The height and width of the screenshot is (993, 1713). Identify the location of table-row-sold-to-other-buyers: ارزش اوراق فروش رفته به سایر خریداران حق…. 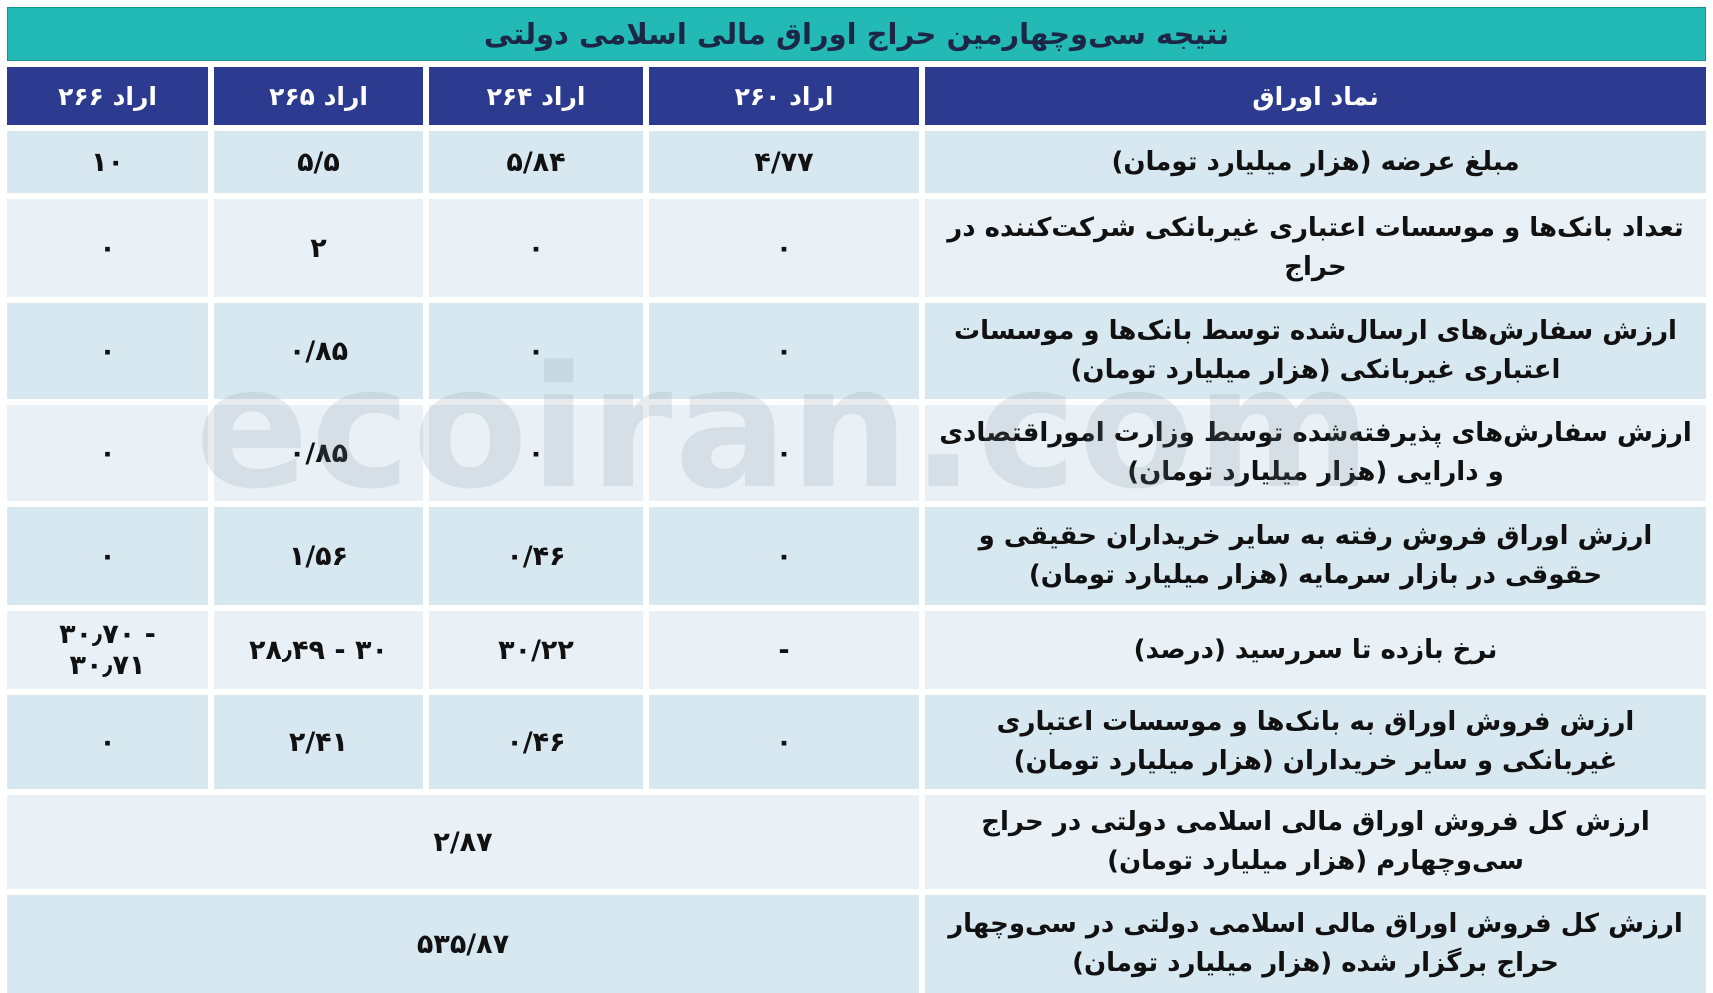
(856, 556).